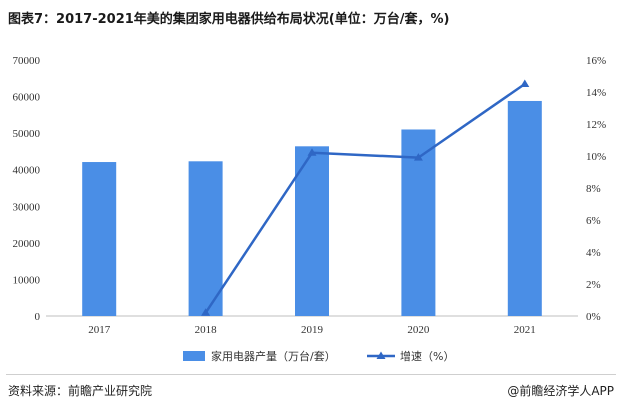 The width and height of the screenshot is (622, 410). Describe the element at coordinates (418, 157) in the screenshot. I see `growth-point-2020` at that location.